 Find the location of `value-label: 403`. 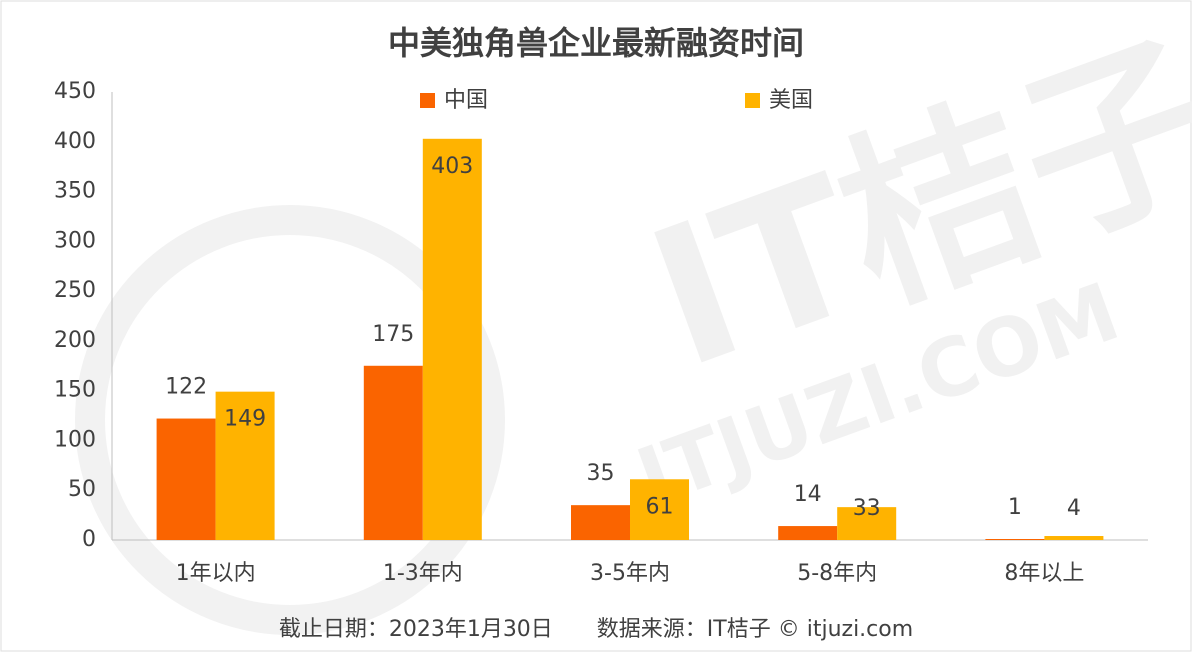

value-label: 403 is located at coordinates (452, 166).